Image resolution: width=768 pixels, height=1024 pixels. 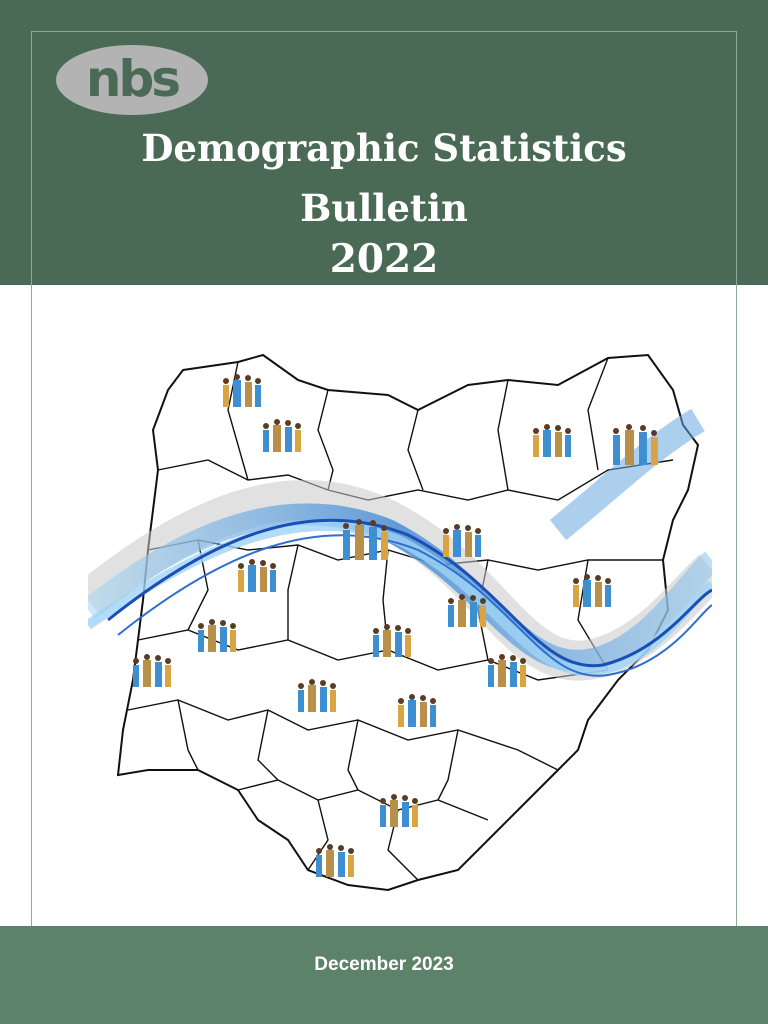 What do you see at coordinates (384, 964) in the screenshot?
I see `publication-date: December 2023` at bounding box center [384, 964].